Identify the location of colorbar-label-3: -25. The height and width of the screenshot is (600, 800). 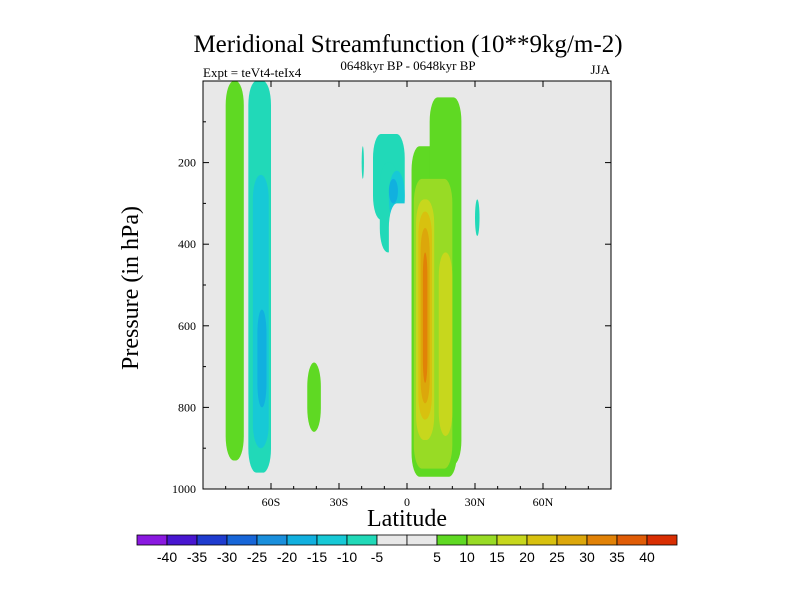
(257, 557).